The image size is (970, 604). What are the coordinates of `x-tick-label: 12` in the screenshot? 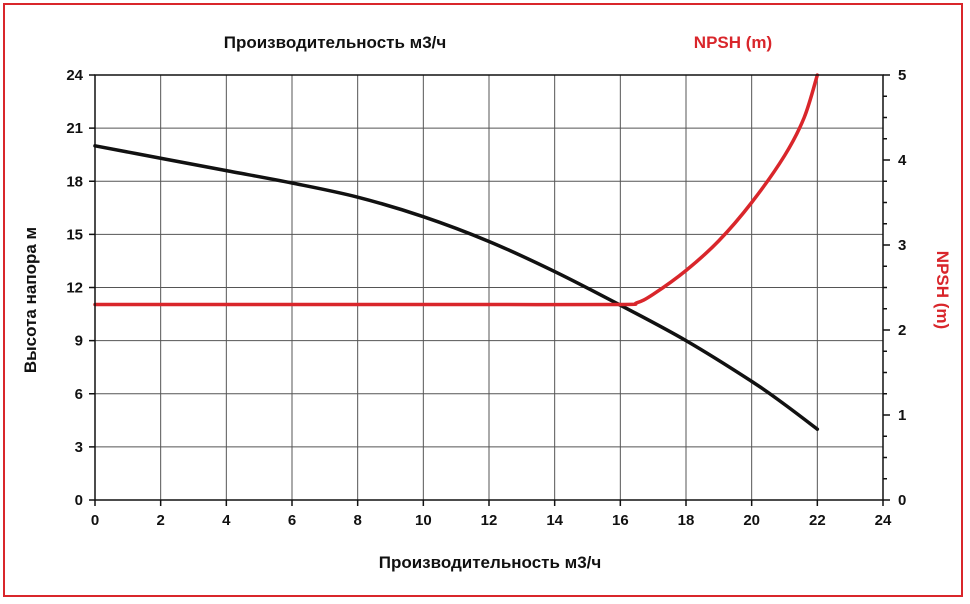 It's located at (489, 520).